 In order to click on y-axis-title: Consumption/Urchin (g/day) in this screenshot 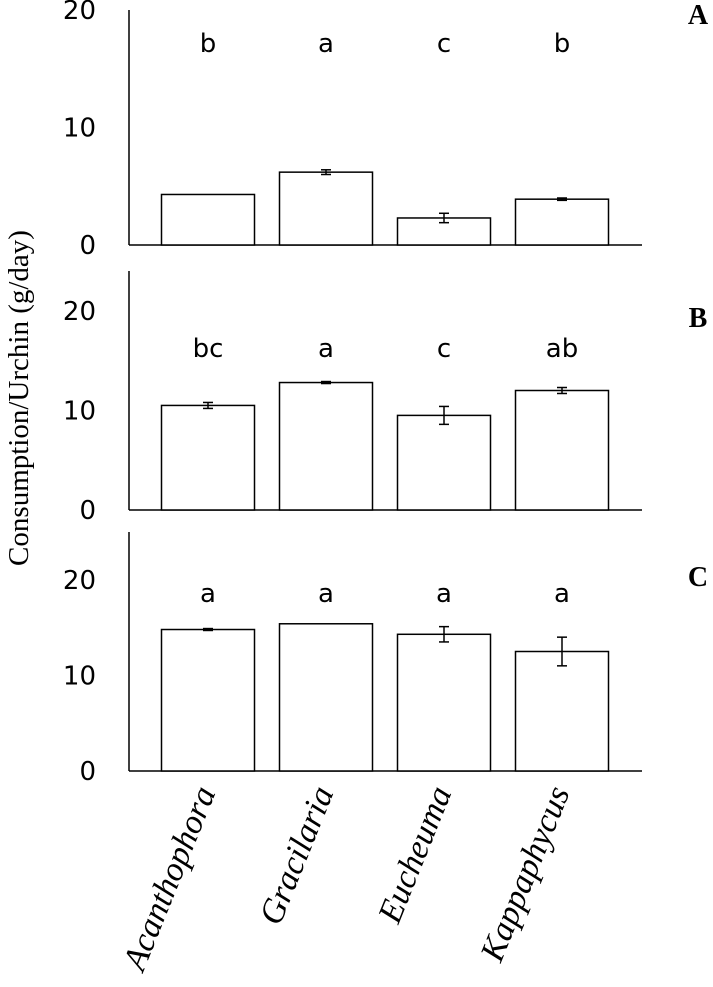, I will do `click(19, 398)`.